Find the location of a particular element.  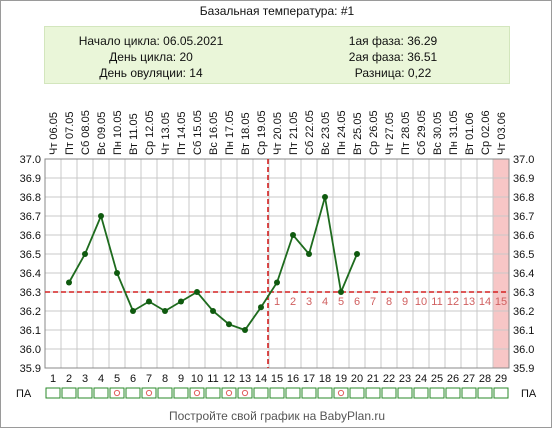

y-tick-label-right: 36.4 is located at coordinates (523, 274).